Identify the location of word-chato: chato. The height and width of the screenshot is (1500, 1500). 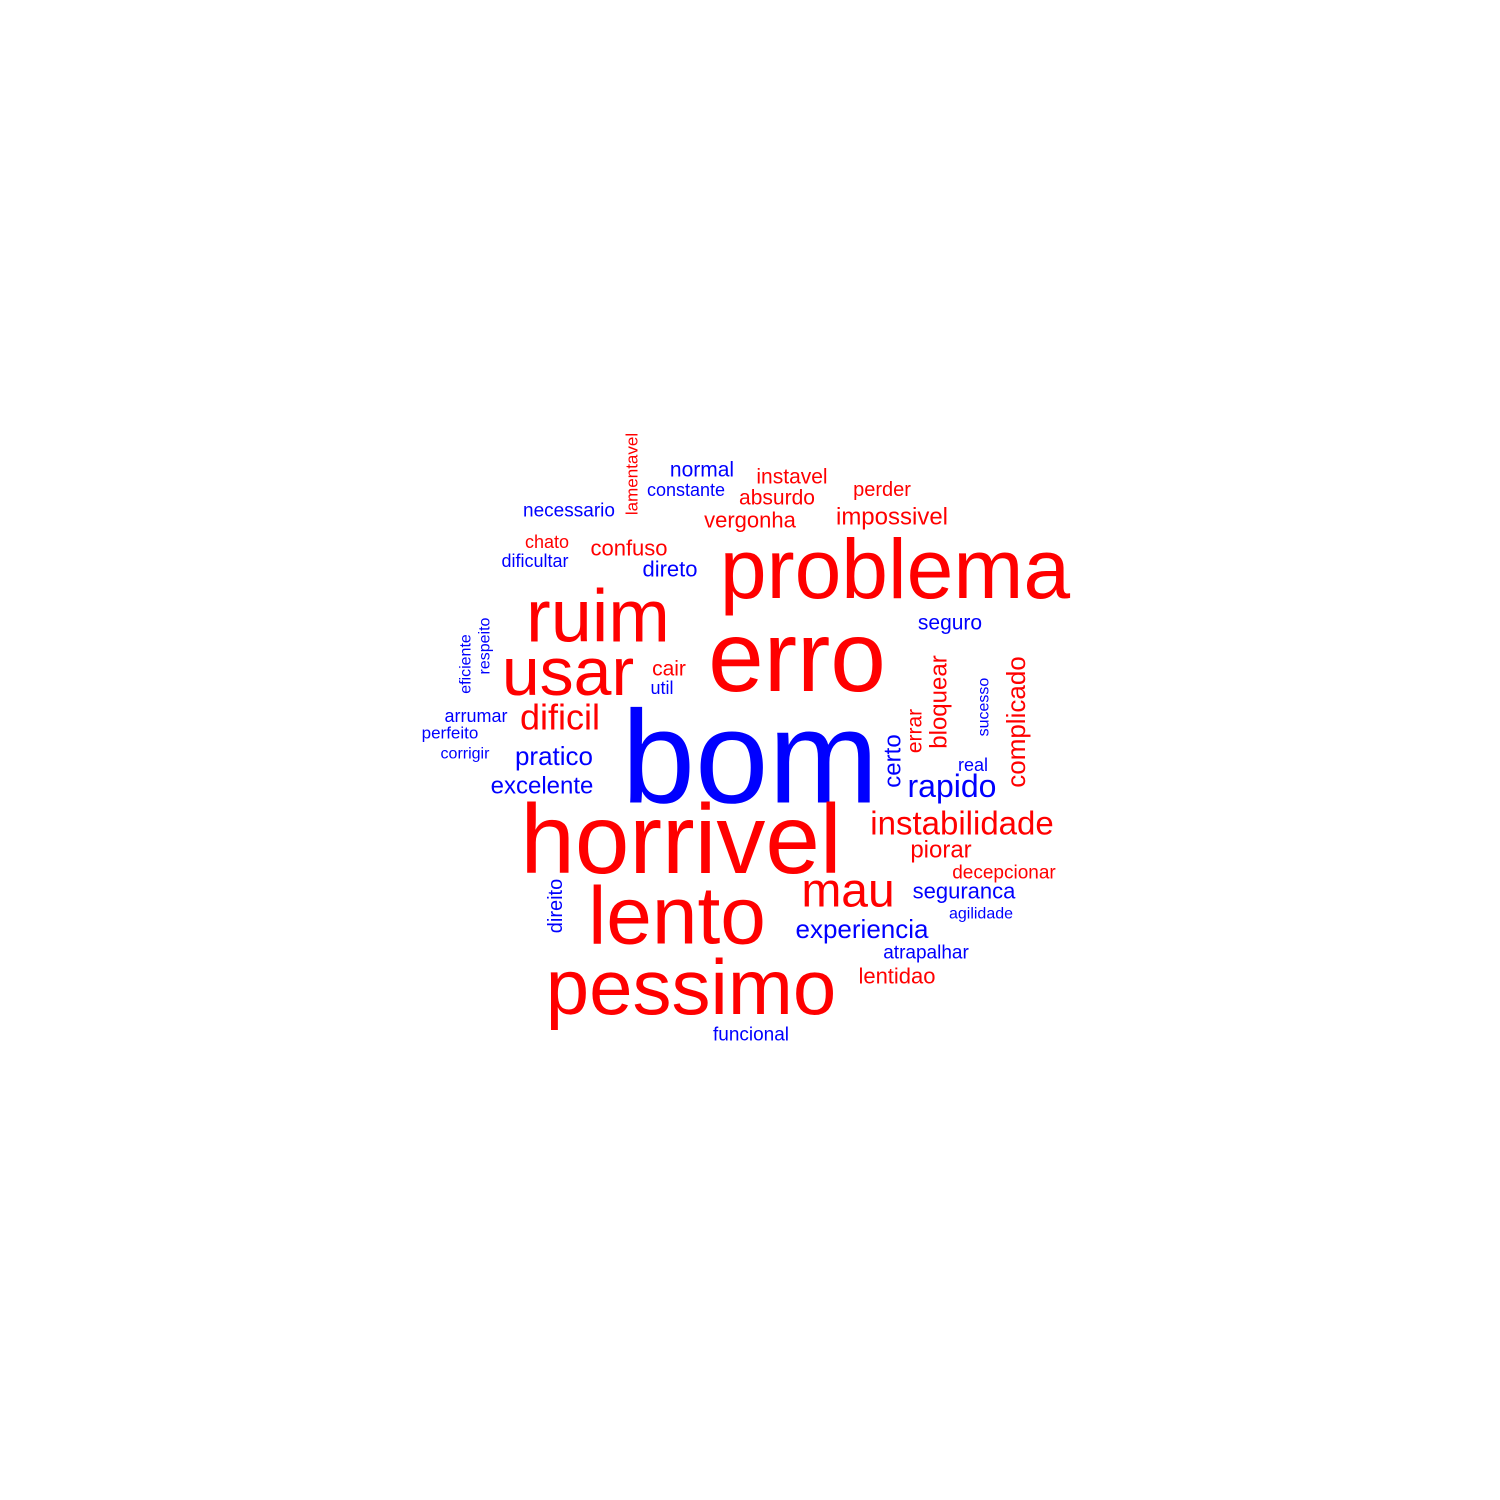
(547, 542).